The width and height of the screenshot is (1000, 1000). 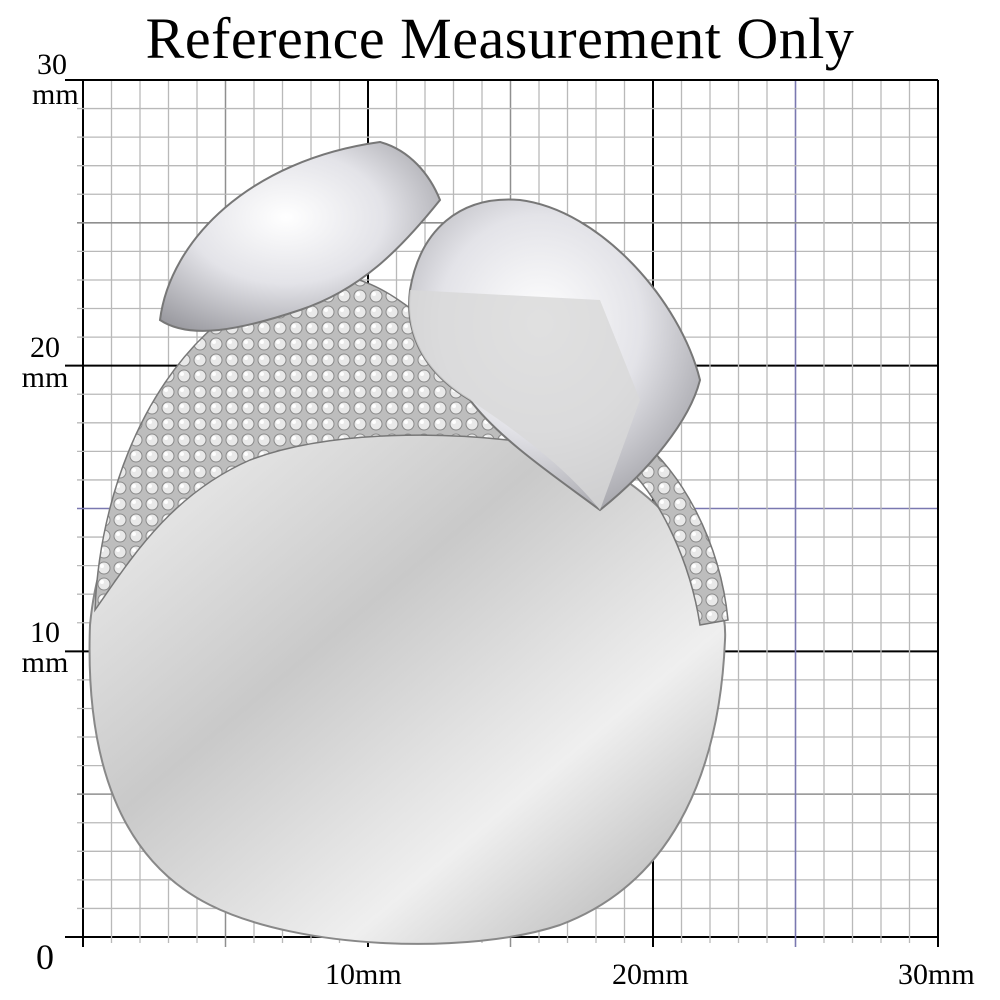 I want to click on title: Reference Measurement Only, so click(x=500, y=38).